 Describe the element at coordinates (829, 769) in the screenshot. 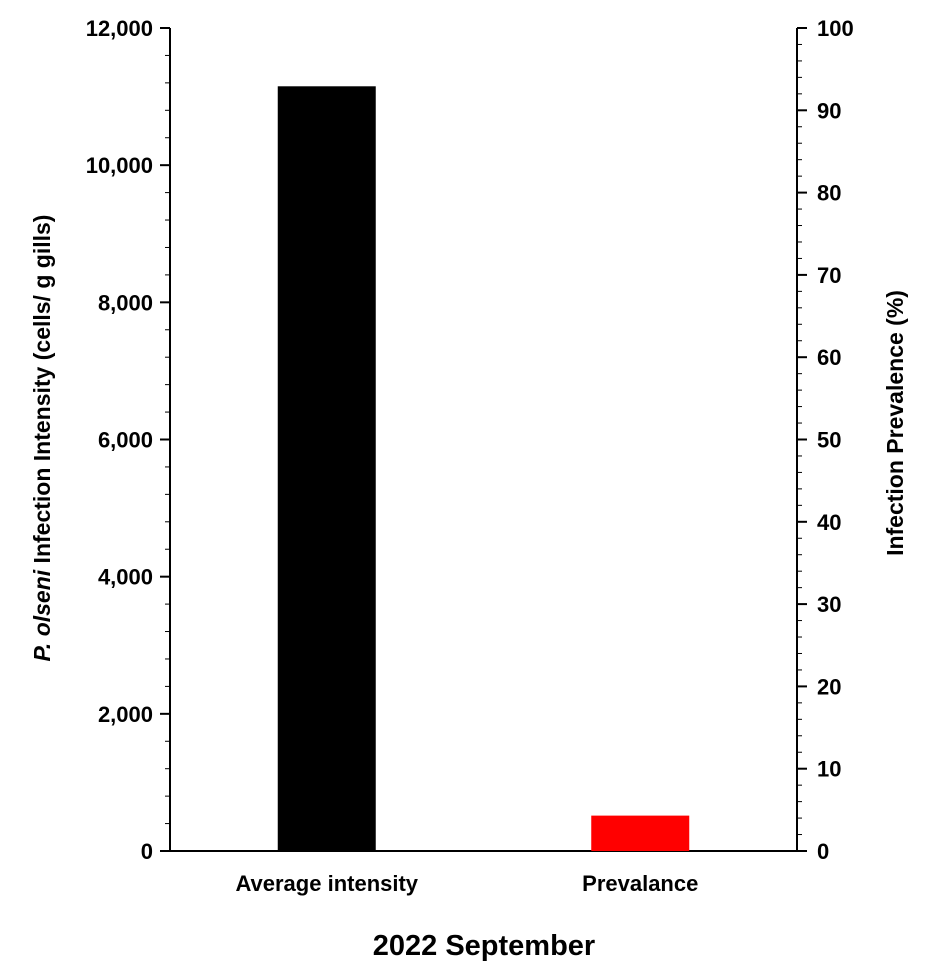

I see `y-right-tick-label: 10` at that location.